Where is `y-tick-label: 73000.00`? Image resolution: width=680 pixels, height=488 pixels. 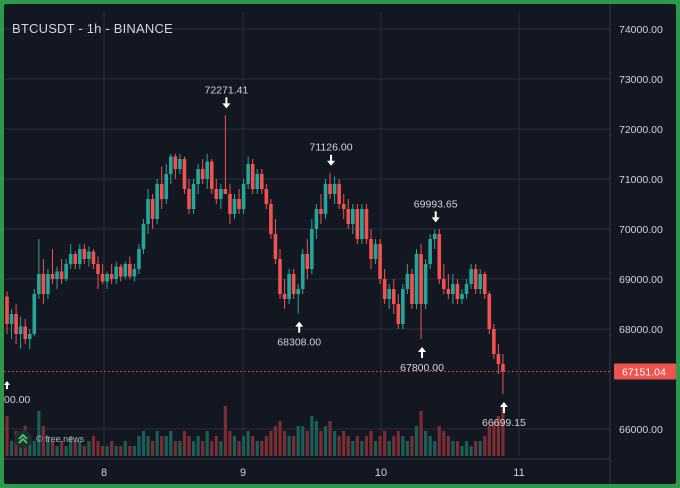 y-tick-label: 73000.00 is located at coordinates (641, 80).